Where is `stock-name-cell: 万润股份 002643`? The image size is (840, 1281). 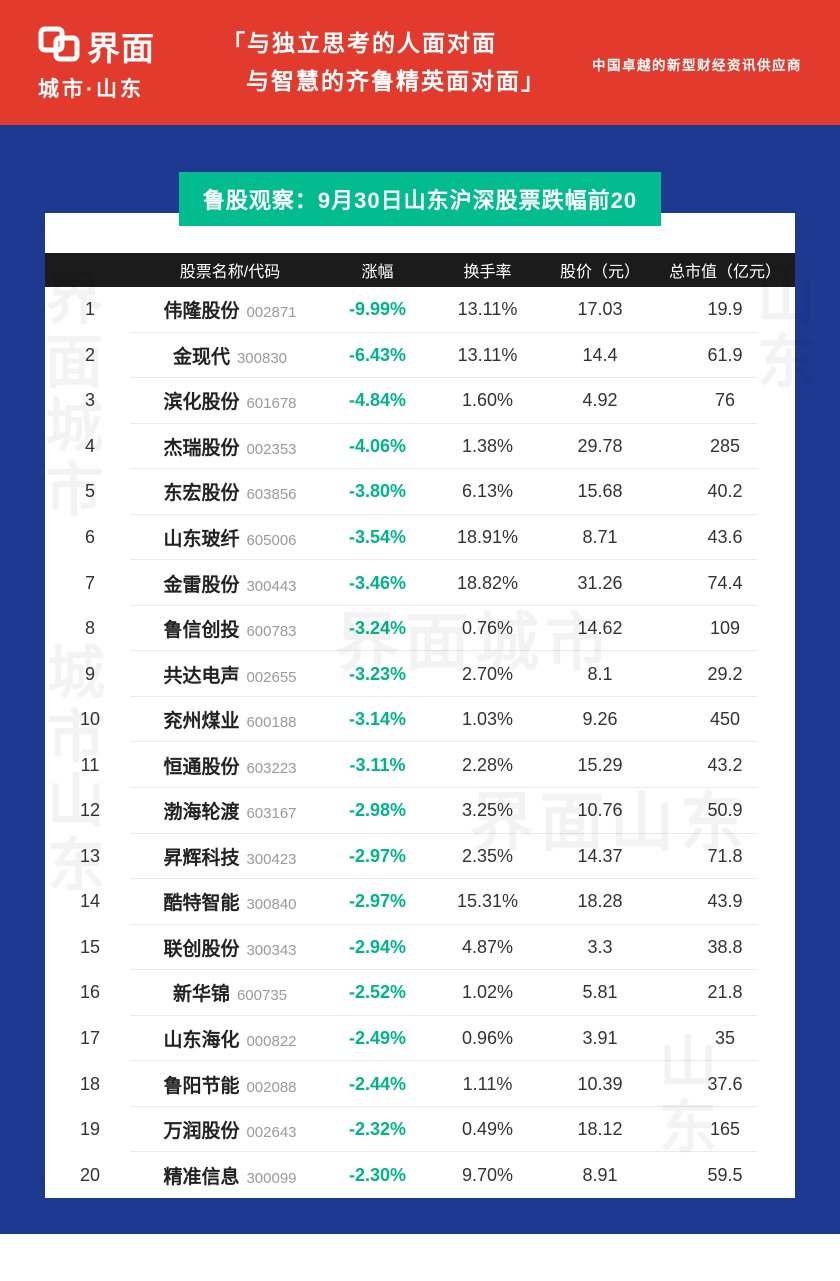
stock-name-cell: 万润股份 002643 is located at coordinates (230, 1129).